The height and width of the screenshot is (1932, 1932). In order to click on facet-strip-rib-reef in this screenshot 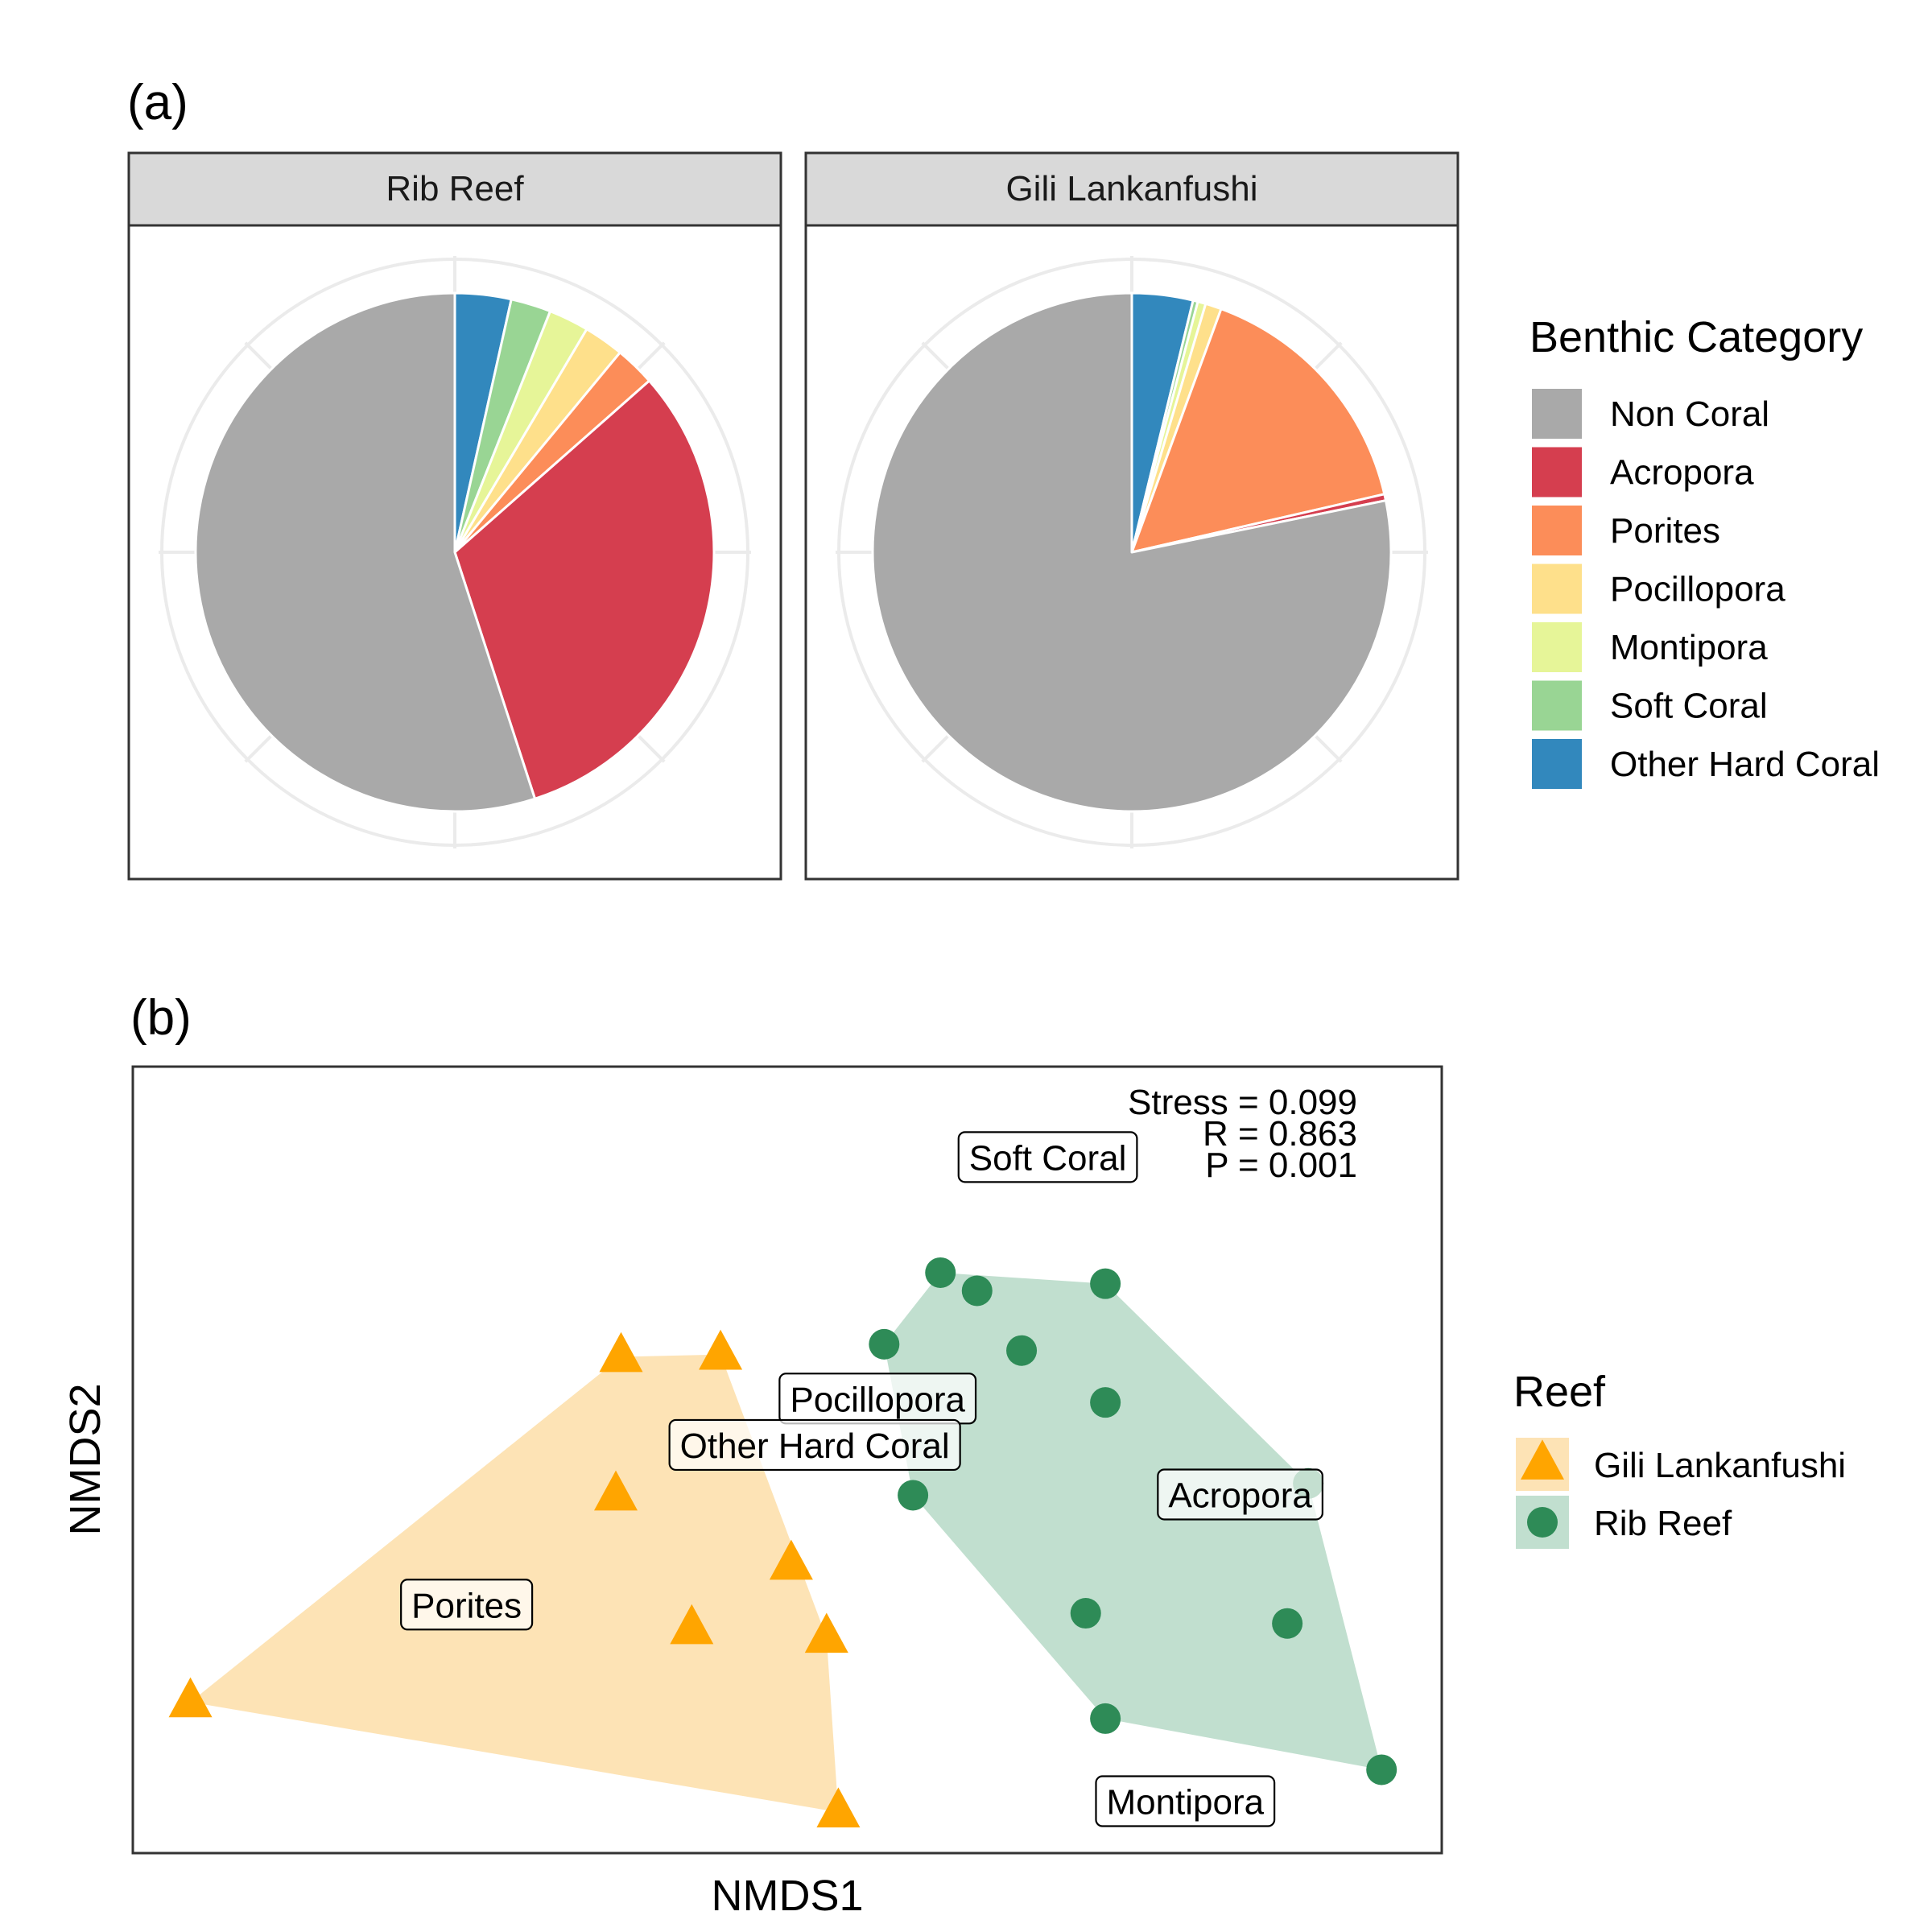, I will do `click(454, 189)`.